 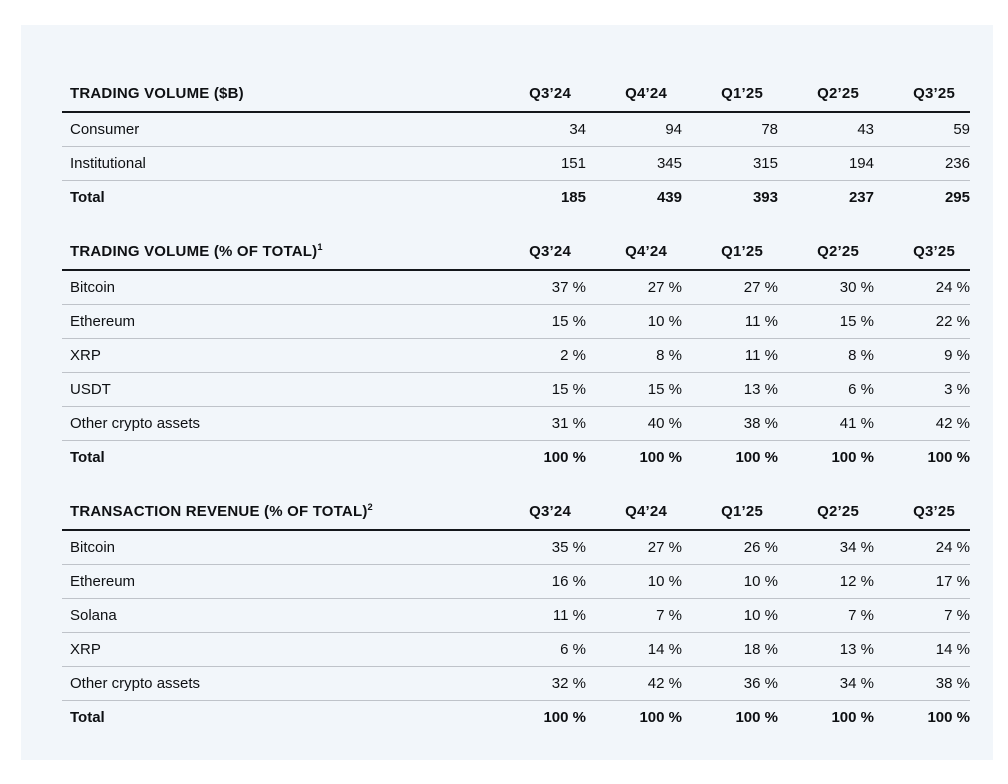 I want to click on cell-value: 12 %, so click(x=826, y=580).